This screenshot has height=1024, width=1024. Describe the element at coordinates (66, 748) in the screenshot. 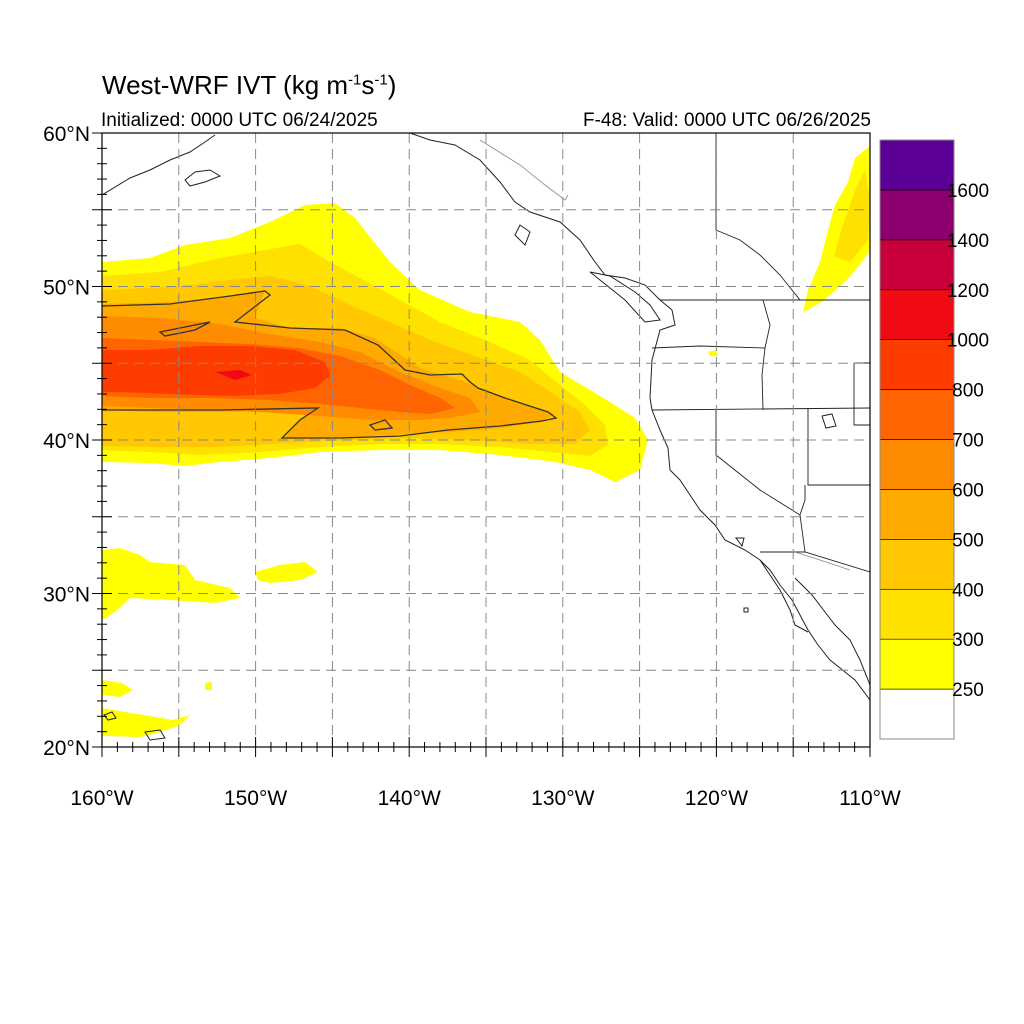

I see `lat-label: 20°N` at that location.